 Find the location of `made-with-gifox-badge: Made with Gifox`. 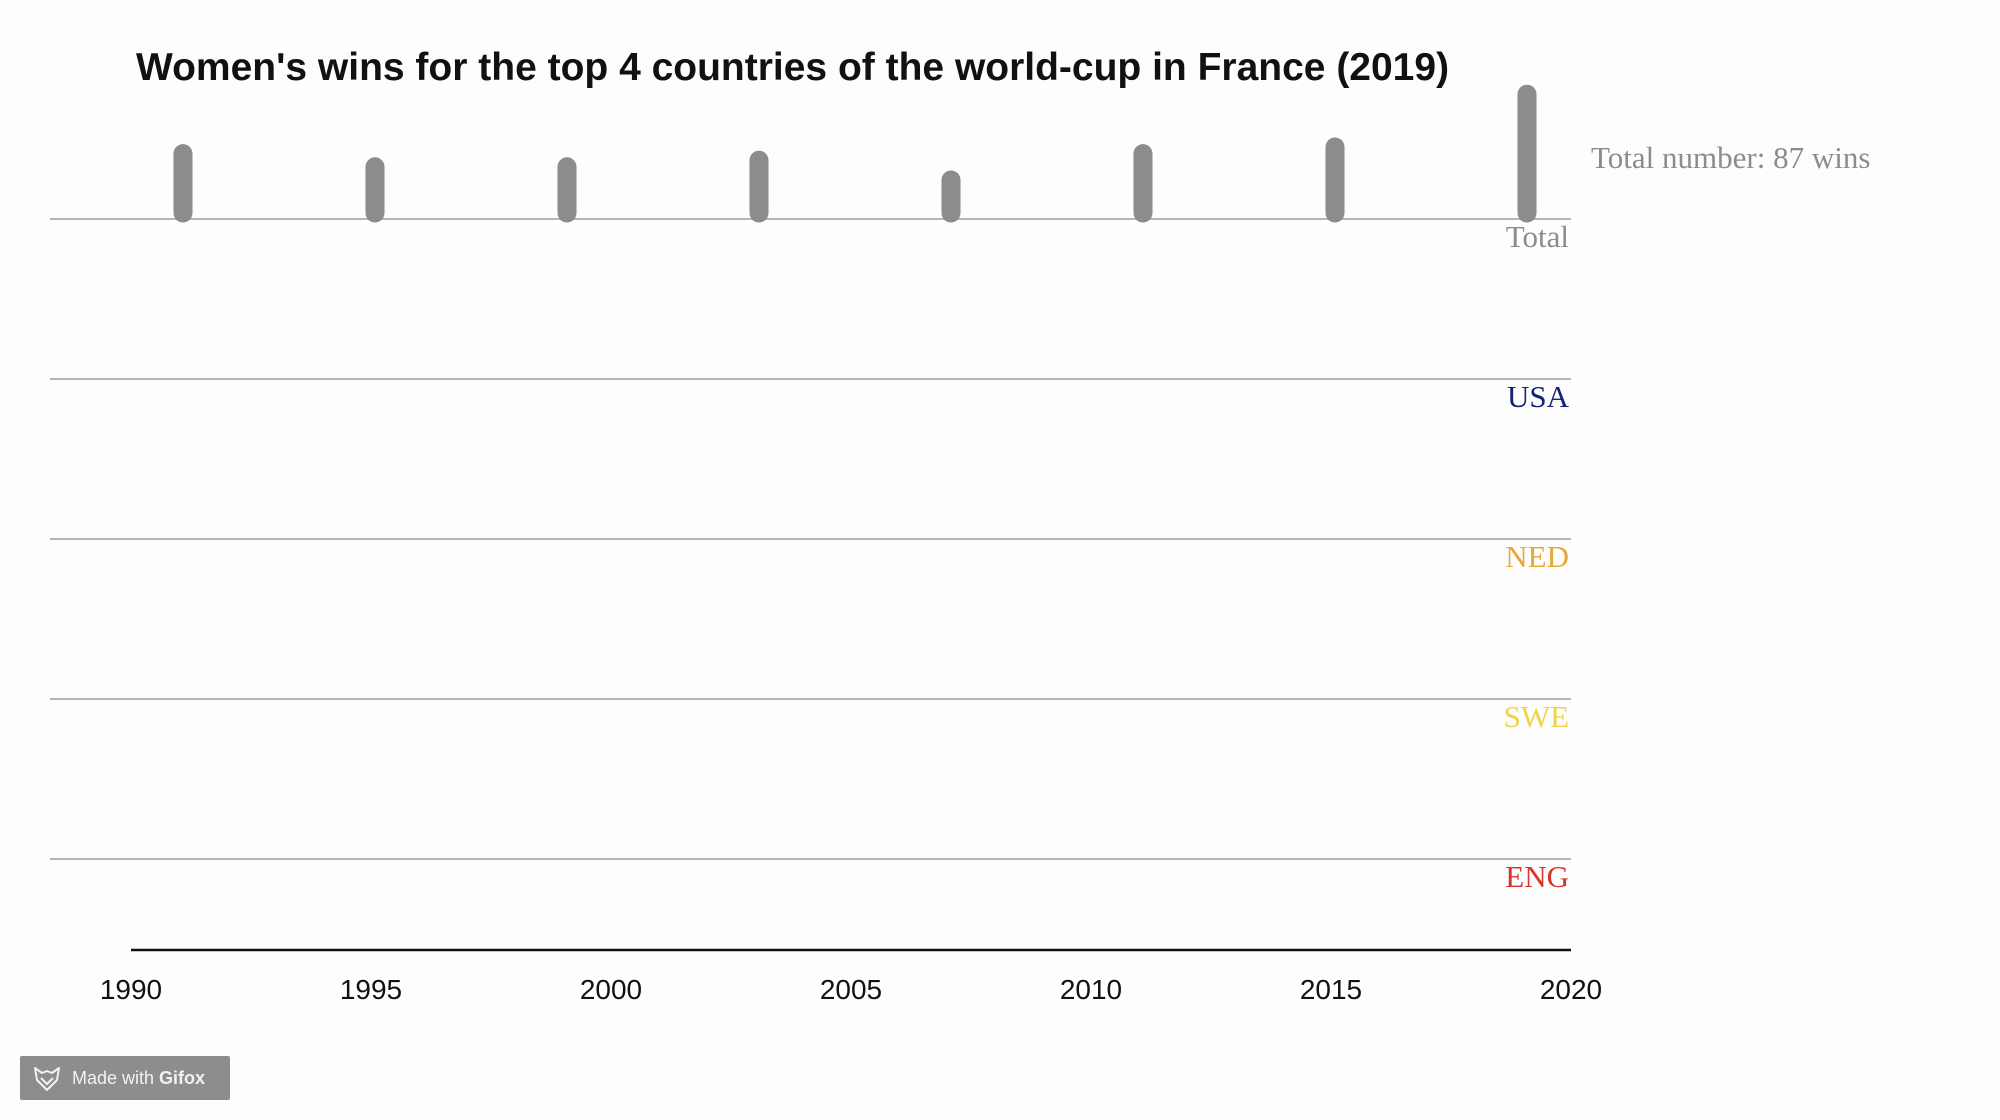

made-with-gifox-badge: Made with Gifox is located at coordinates (125, 1078).